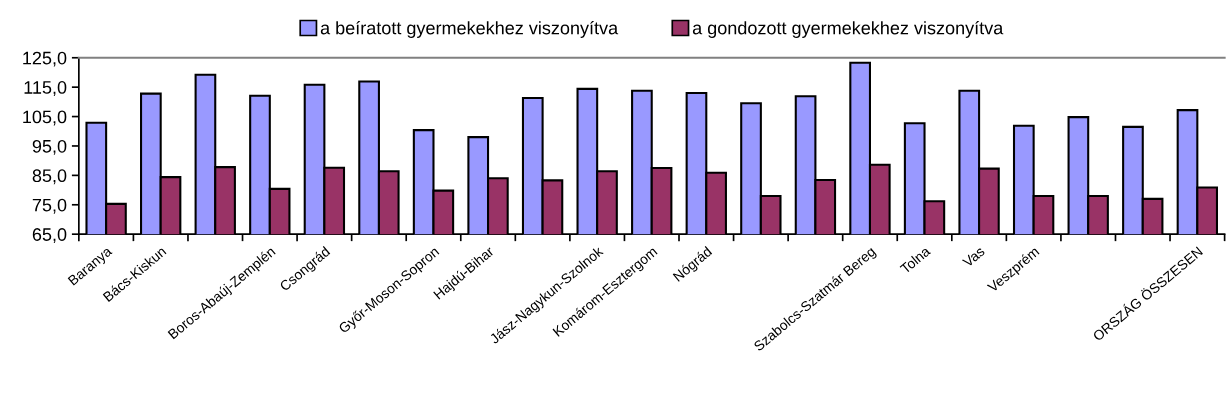 The height and width of the screenshot is (401, 1232). Describe the element at coordinates (49, 147) in the screenshot. I see `y-tick-label: 95,0` at that location.